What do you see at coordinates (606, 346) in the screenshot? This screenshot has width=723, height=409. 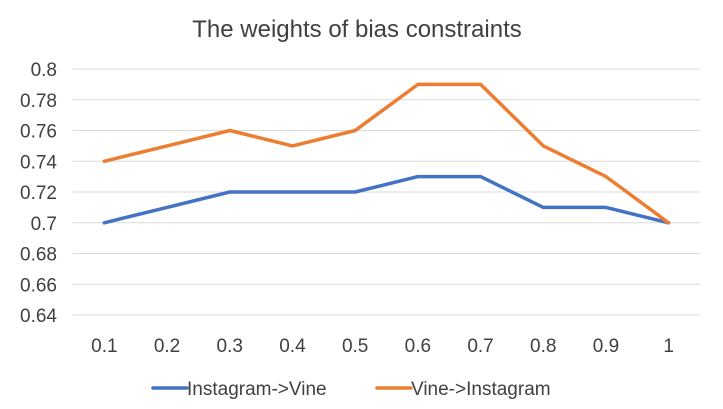 I see `x-tick-label: 0.9` at bounding box center [606, 346].